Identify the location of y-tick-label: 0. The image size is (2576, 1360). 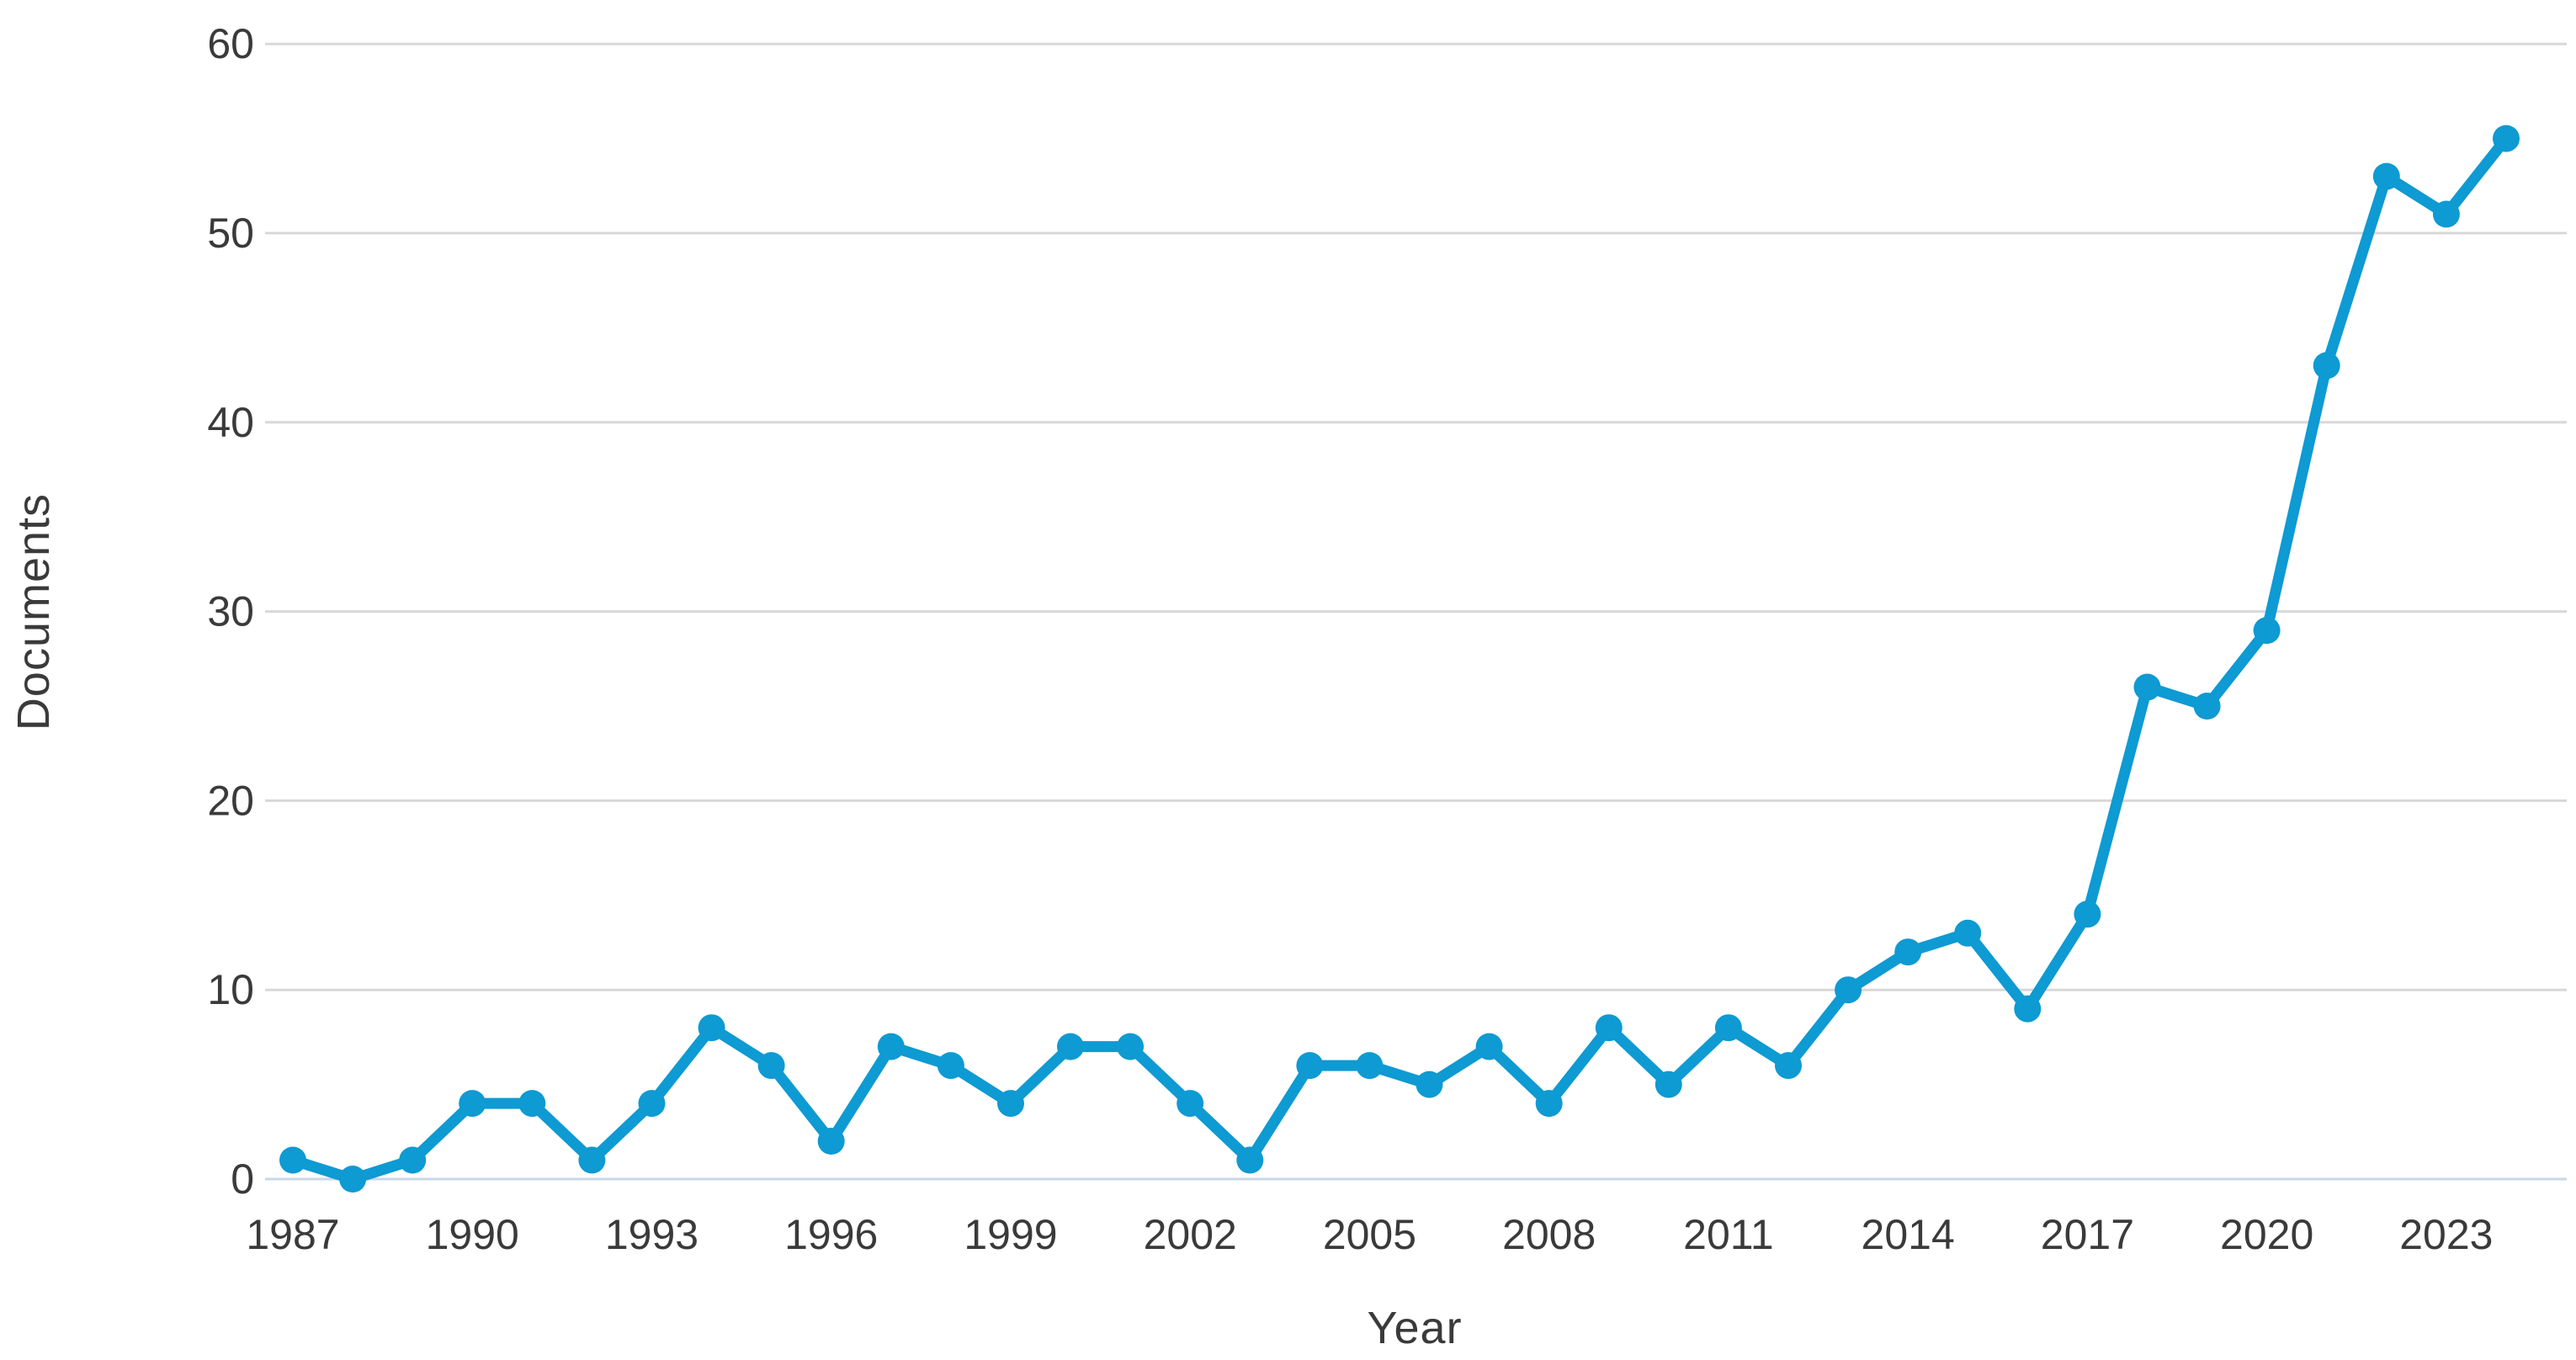
(243, 1179).